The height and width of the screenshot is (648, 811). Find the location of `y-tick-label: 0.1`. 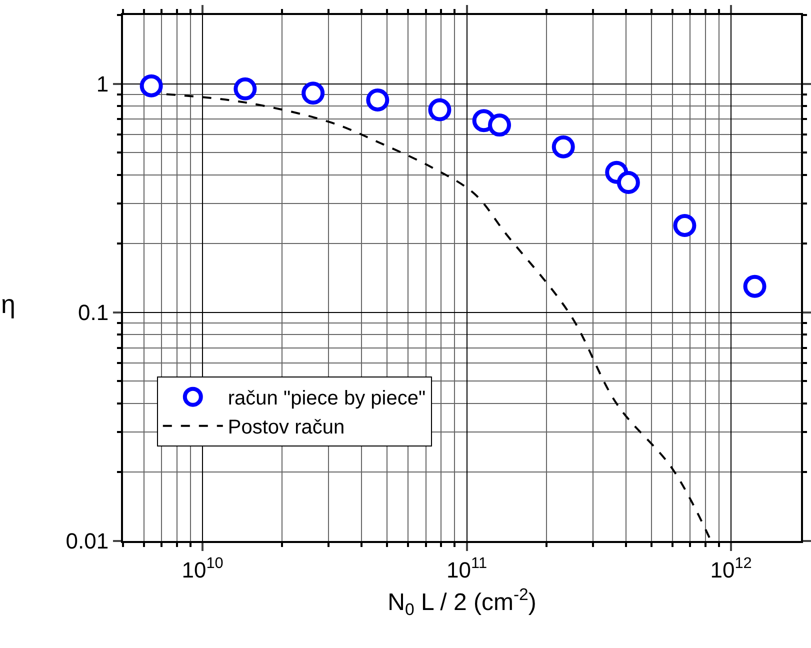

y-tick-label: 0.1 is located at coordinates (93, 313).